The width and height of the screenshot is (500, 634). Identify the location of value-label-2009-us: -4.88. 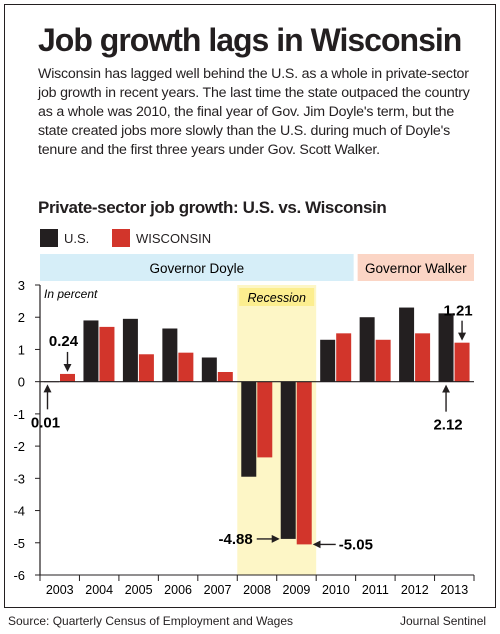
(236, 539).